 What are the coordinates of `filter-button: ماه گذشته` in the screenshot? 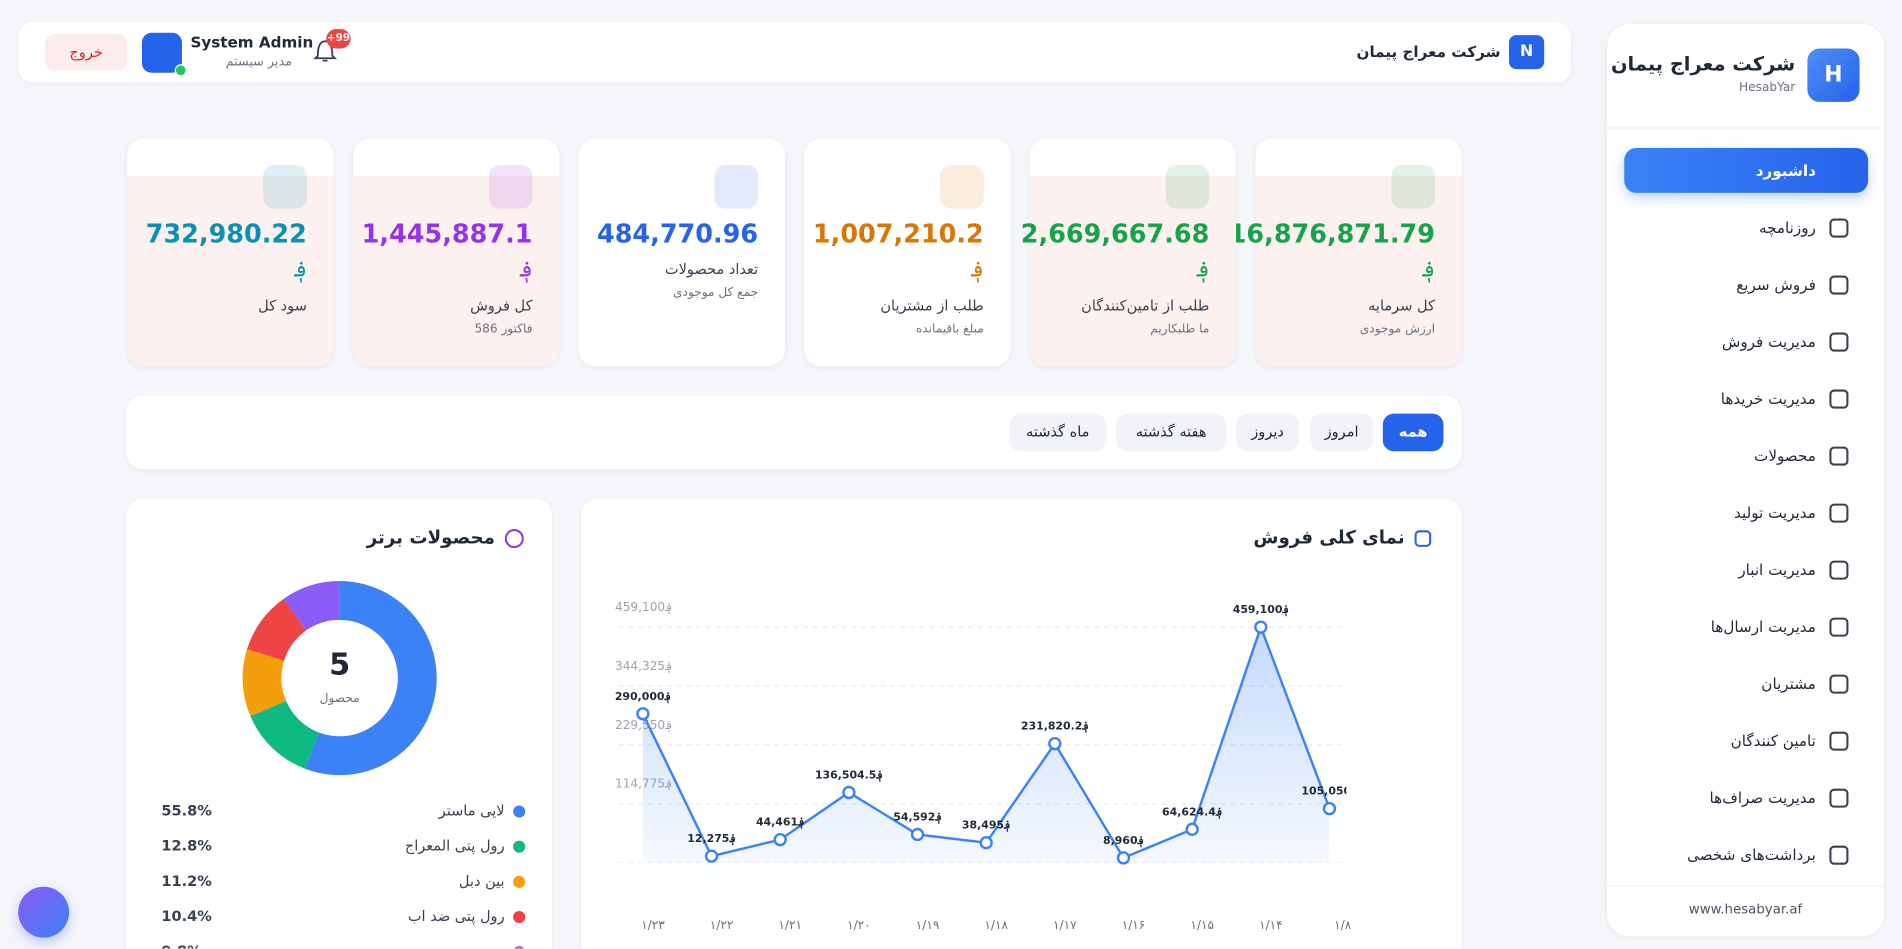 It's located at (1058, 432).